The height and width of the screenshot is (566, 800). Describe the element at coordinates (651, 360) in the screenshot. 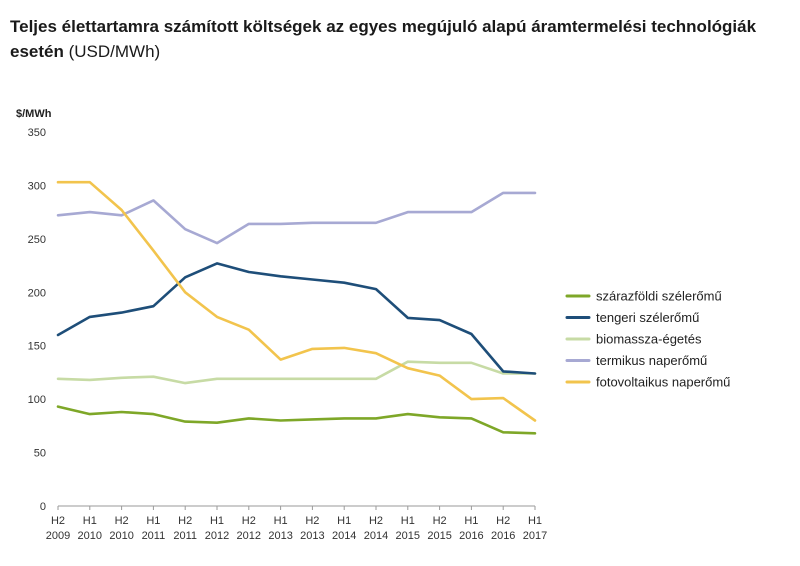

I see `legend-label: termikus naperőmű` at that location.